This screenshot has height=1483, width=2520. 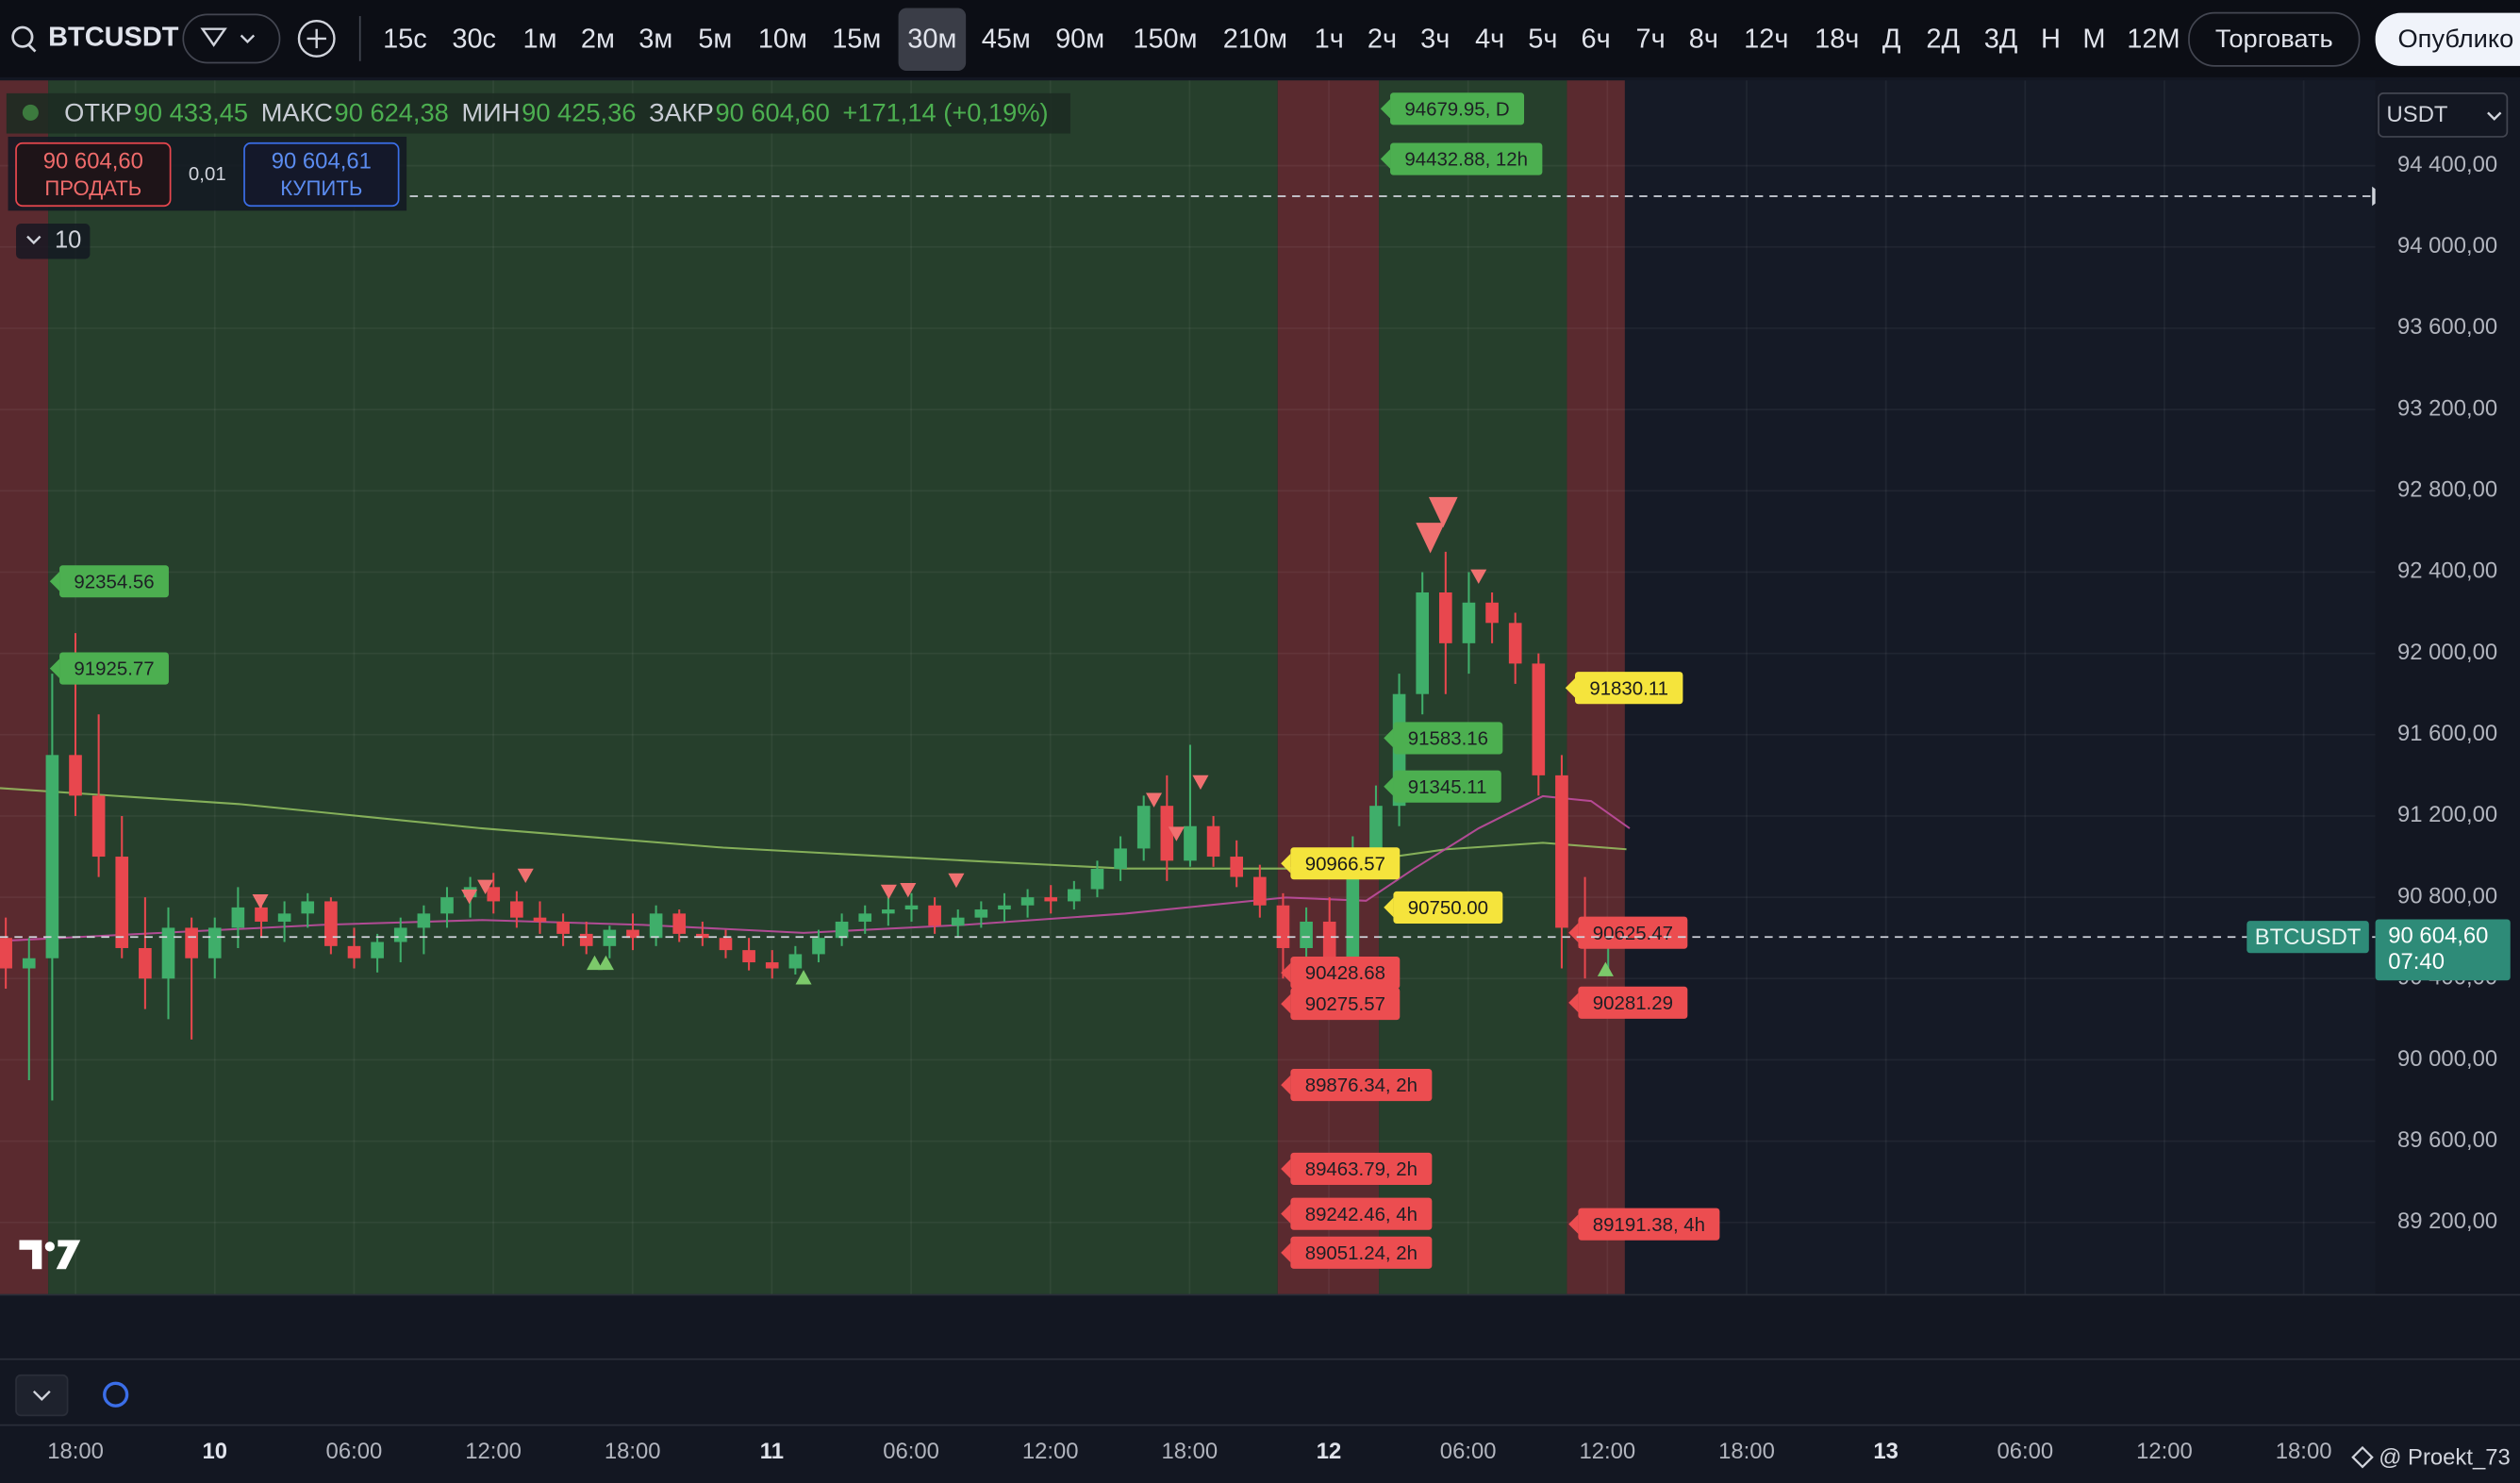 What do you see at coordinates (42, 1395) in the screenshot?
I see `collapse-button` at bounding box center [42, 1395].